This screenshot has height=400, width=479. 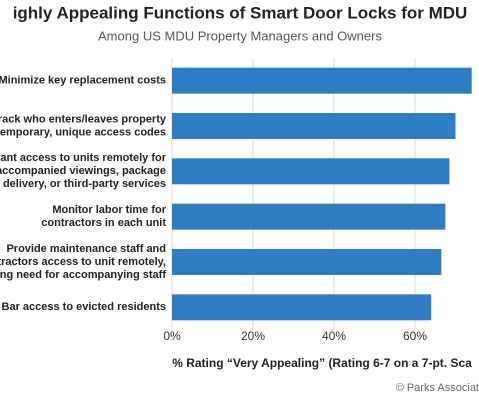 What do you see at coordinates (83, 262) in the screenshot?
I see `y-tick-label: contractors access to unit remotely,` at bounding box center [83, 262].